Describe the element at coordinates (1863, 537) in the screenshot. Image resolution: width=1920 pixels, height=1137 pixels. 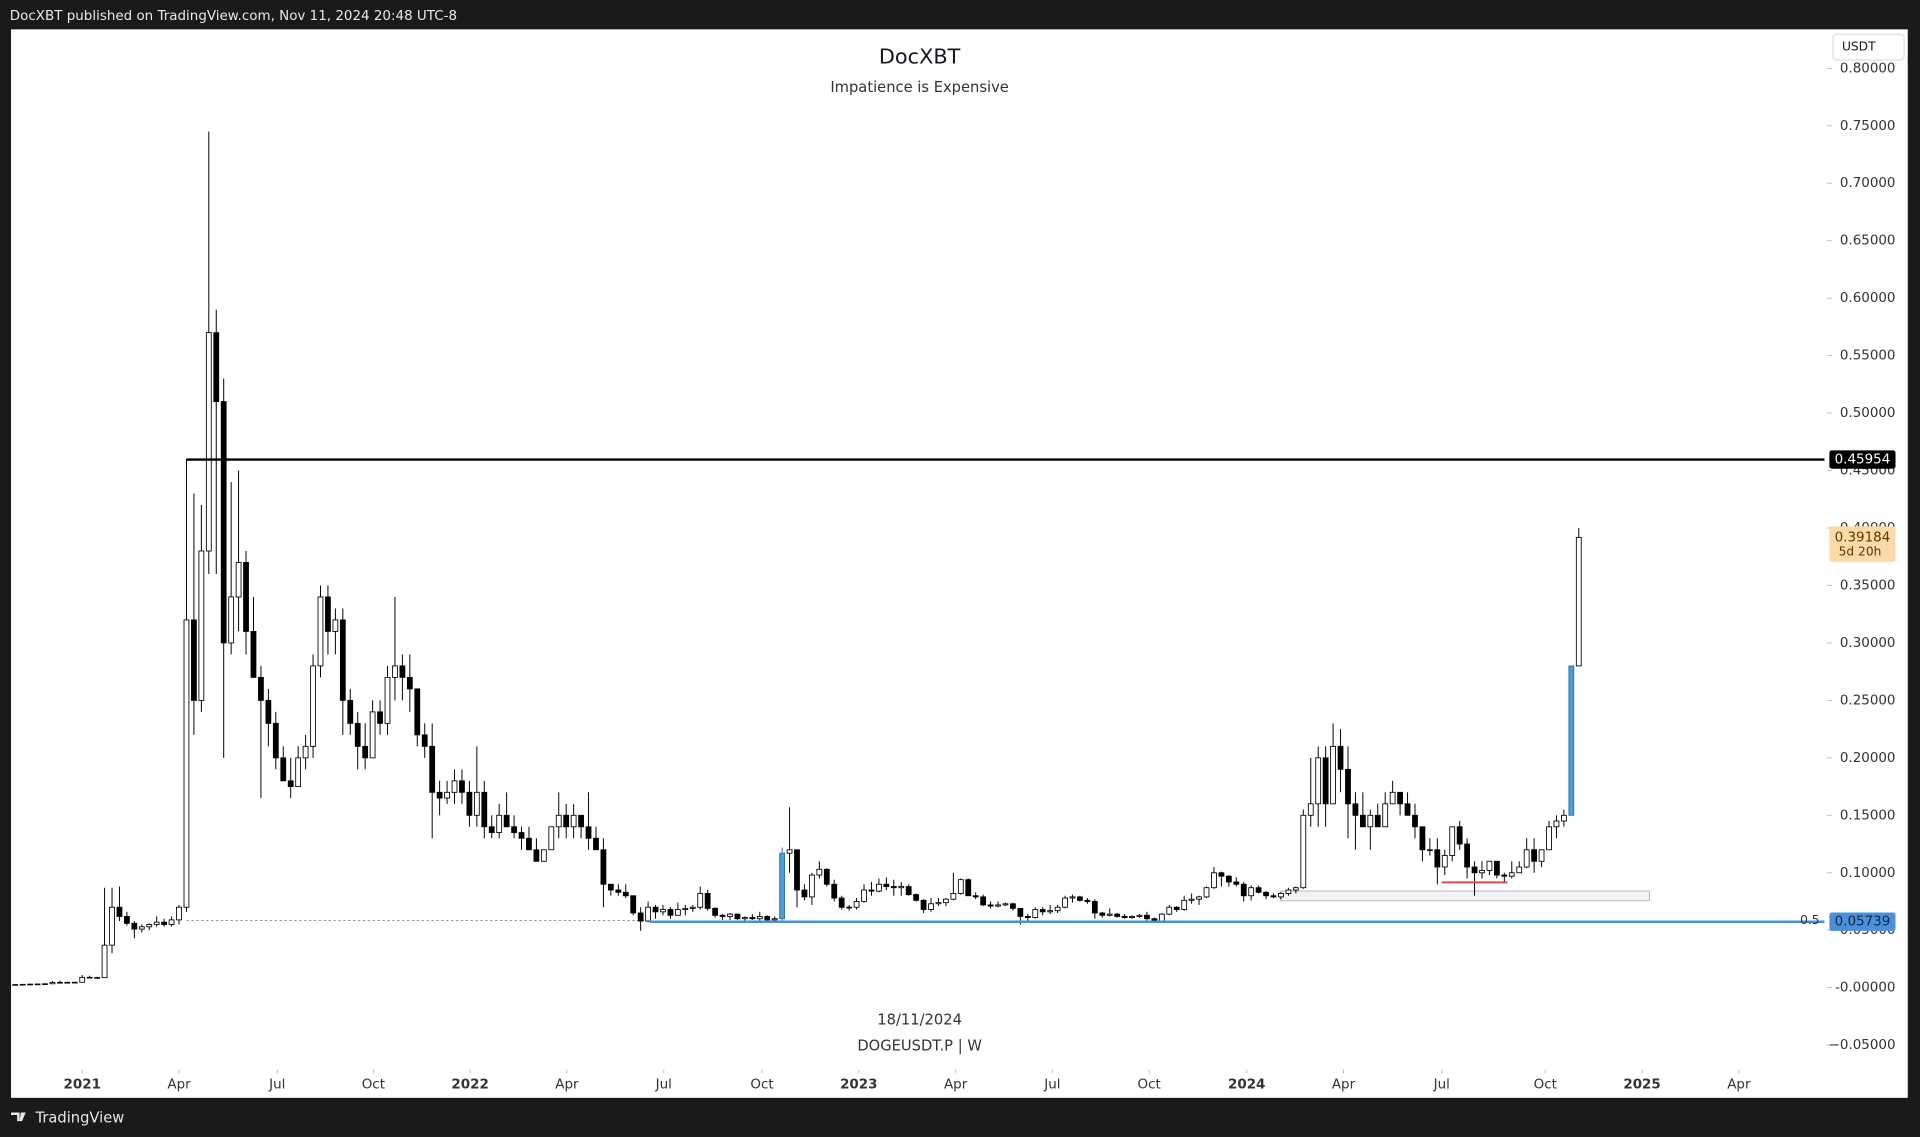
I see `last-price: 0.39184` at that location.